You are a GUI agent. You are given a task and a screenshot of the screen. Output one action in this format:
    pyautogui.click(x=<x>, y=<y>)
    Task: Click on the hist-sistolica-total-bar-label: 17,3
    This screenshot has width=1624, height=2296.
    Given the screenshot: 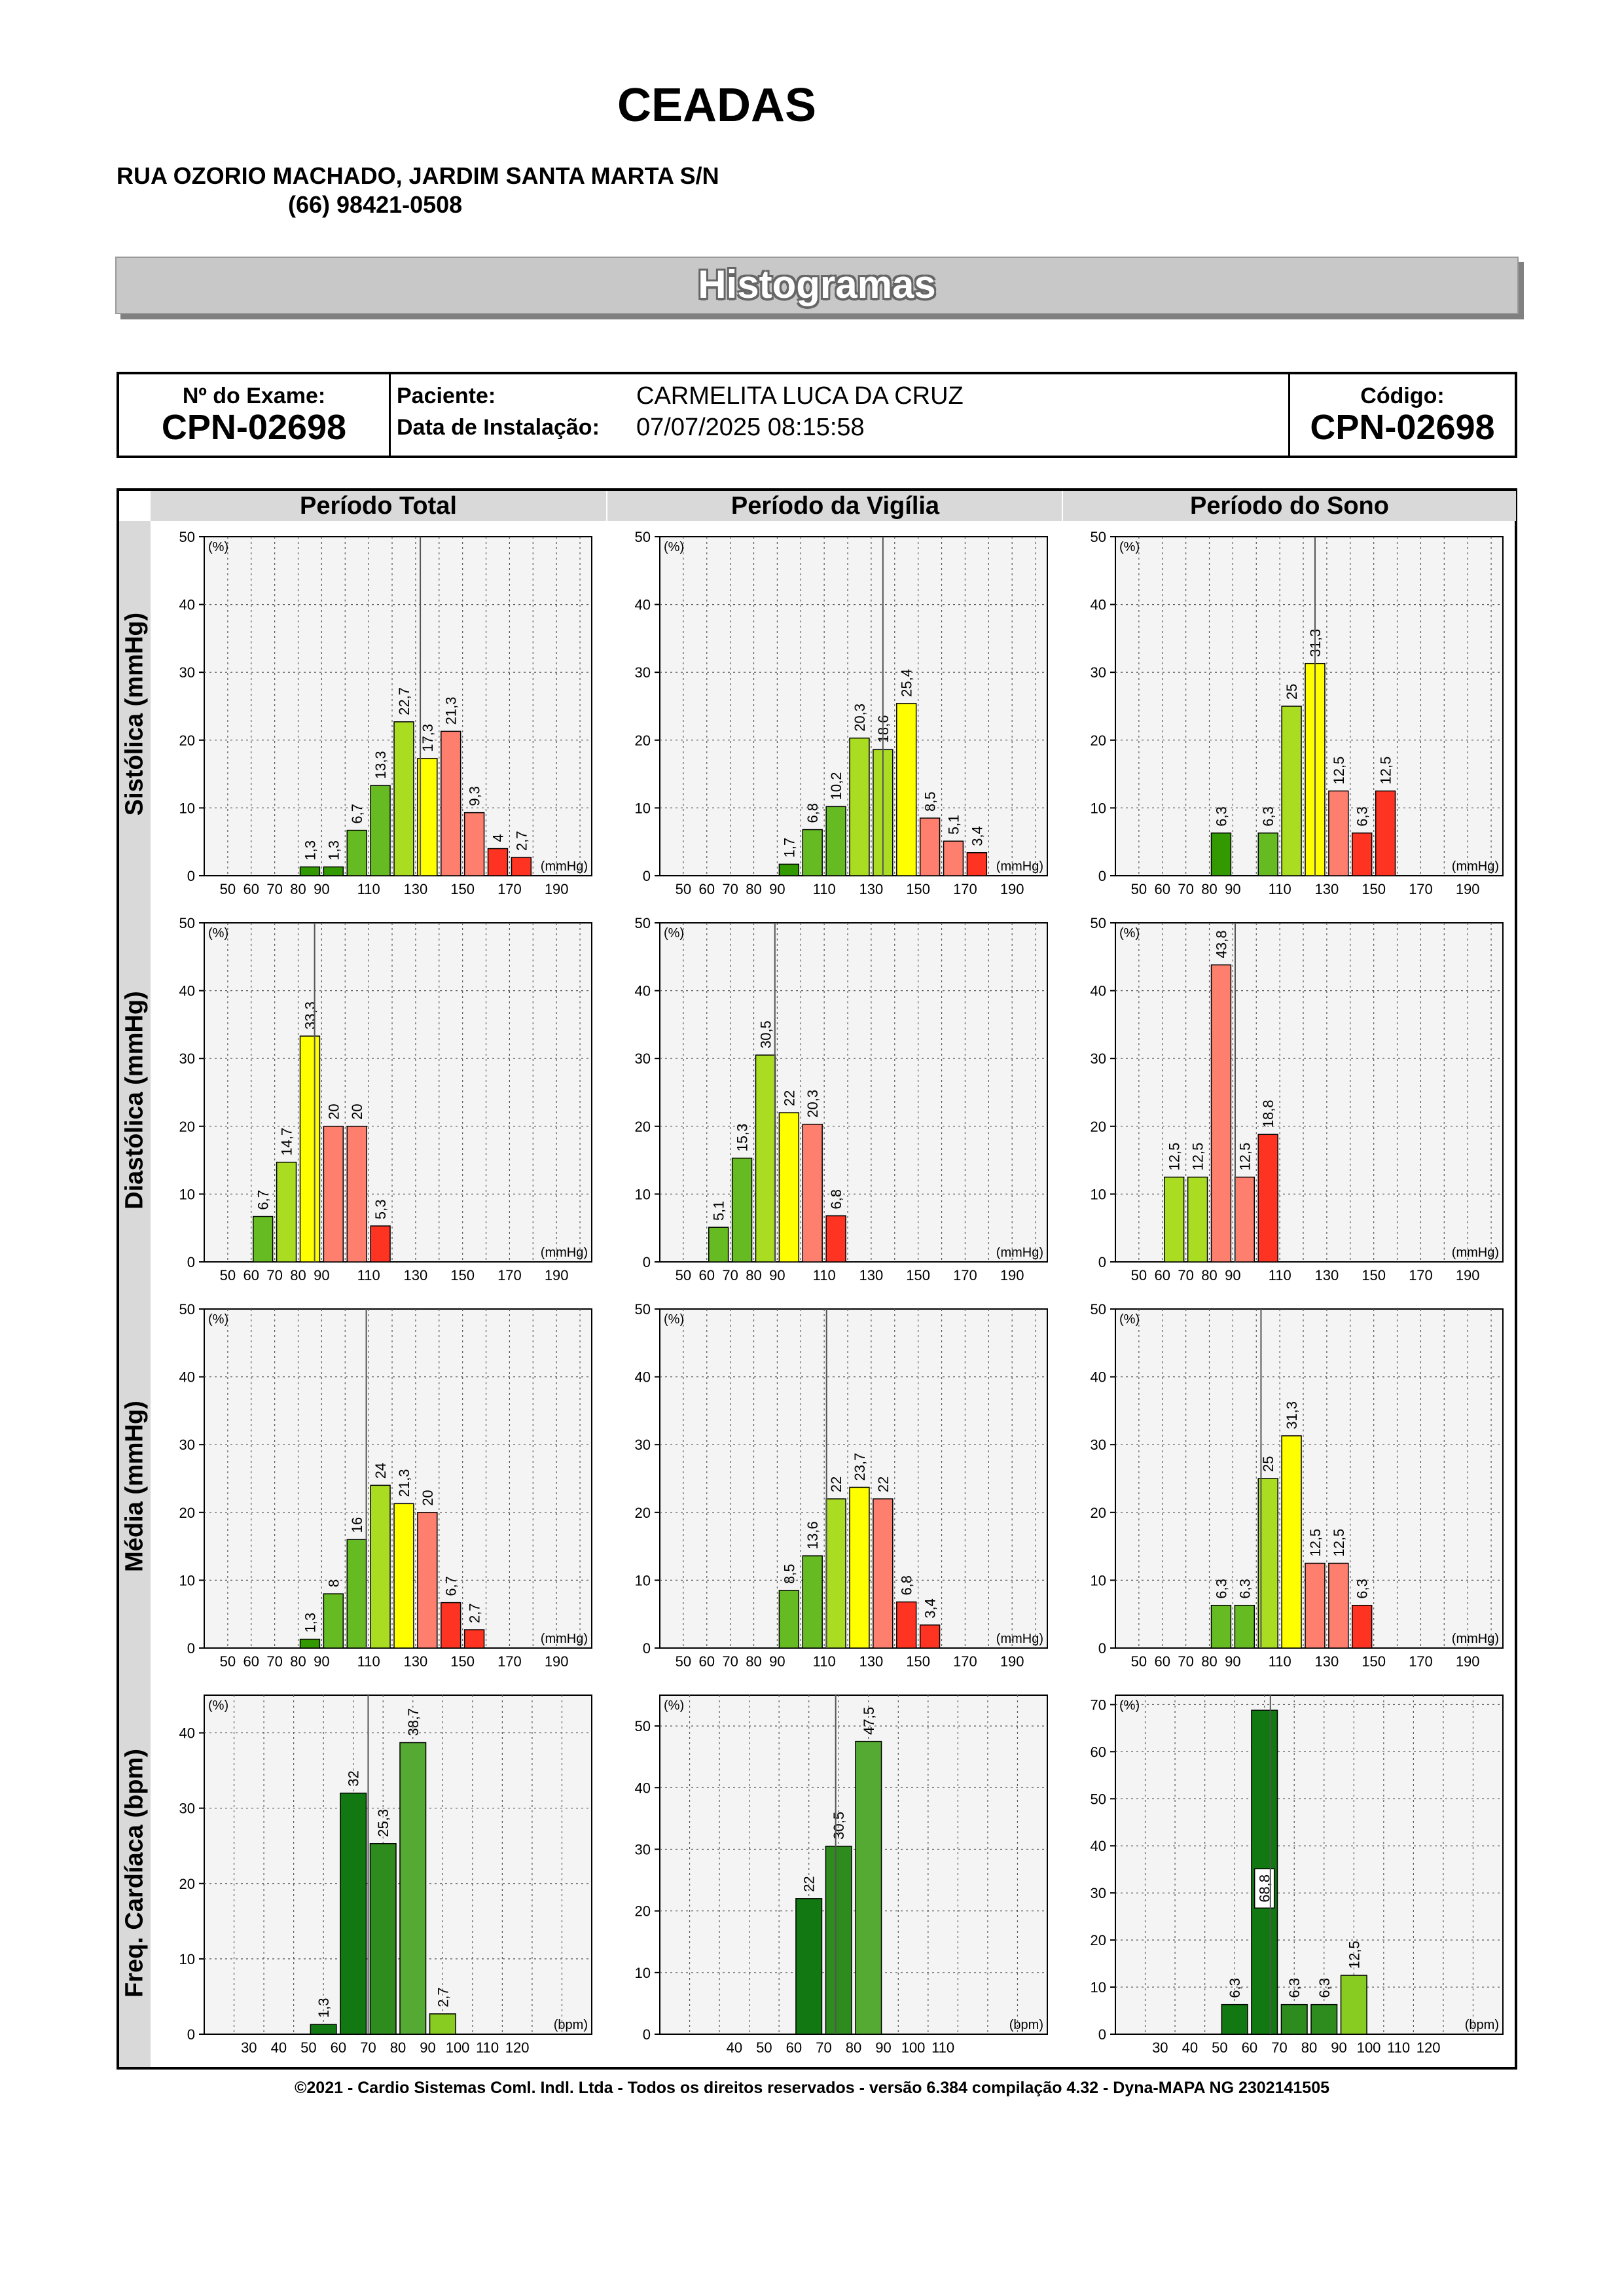 What is the action you would take?
    pyautogui.click(x=428, y=738)
    